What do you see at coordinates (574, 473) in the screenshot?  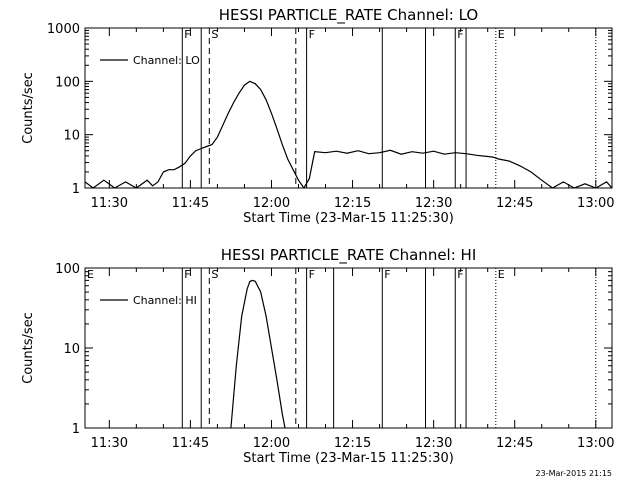 I see `timestamp-footer: 23-Mar-2015 21:15` at bounding box center [574, 473].